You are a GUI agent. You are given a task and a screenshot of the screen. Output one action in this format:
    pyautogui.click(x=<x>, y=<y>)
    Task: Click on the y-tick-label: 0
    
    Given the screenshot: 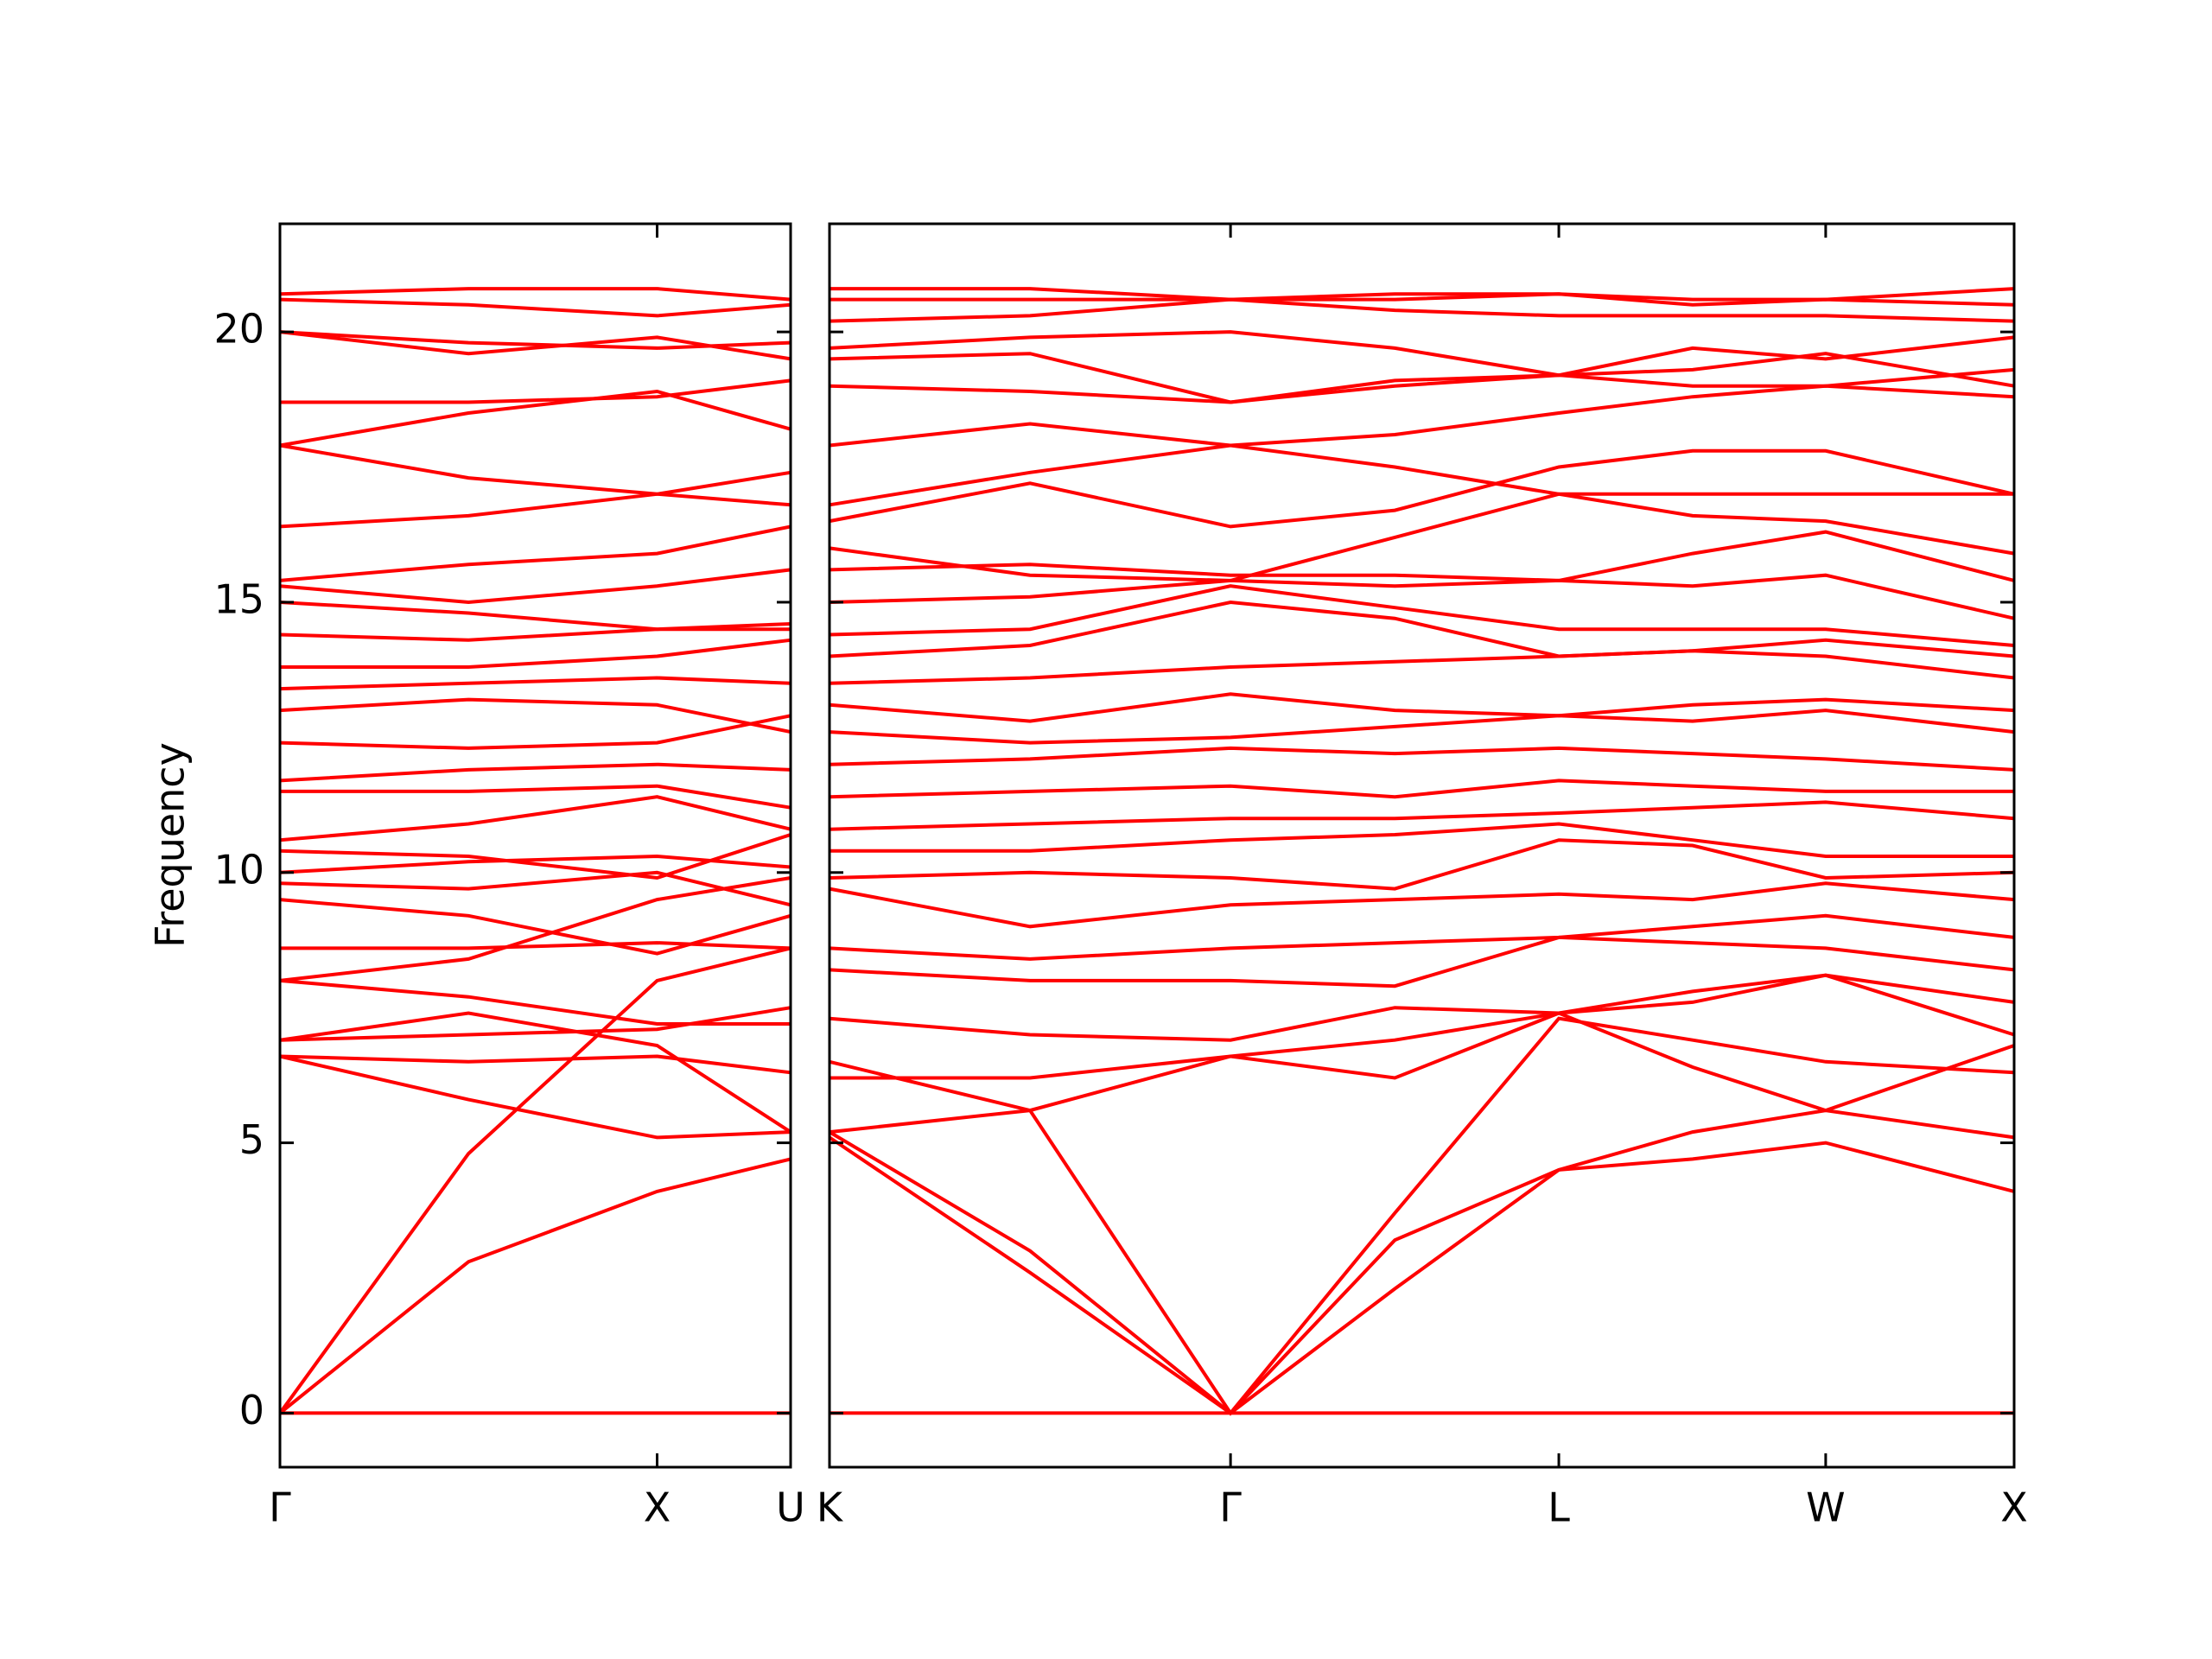 What is the action you would take?
    pyautogui.click(x=251, y=1410)
    